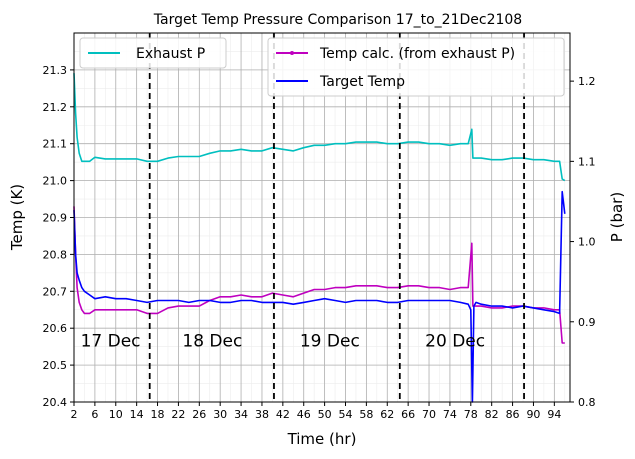 The width and height of the screenshot is (635, 459). What do you see at coordinates (137, 414) in the screenshot?
I see `x-tick-label: 14` at bounding box center [137, 414].